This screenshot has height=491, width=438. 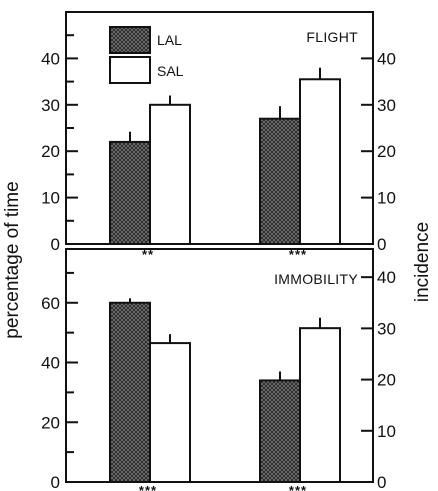 What do you see at coordinates (316, 279) in the screenshot?
I see `panel-title: IMMOBILITY` at bounding box center [316, 279].